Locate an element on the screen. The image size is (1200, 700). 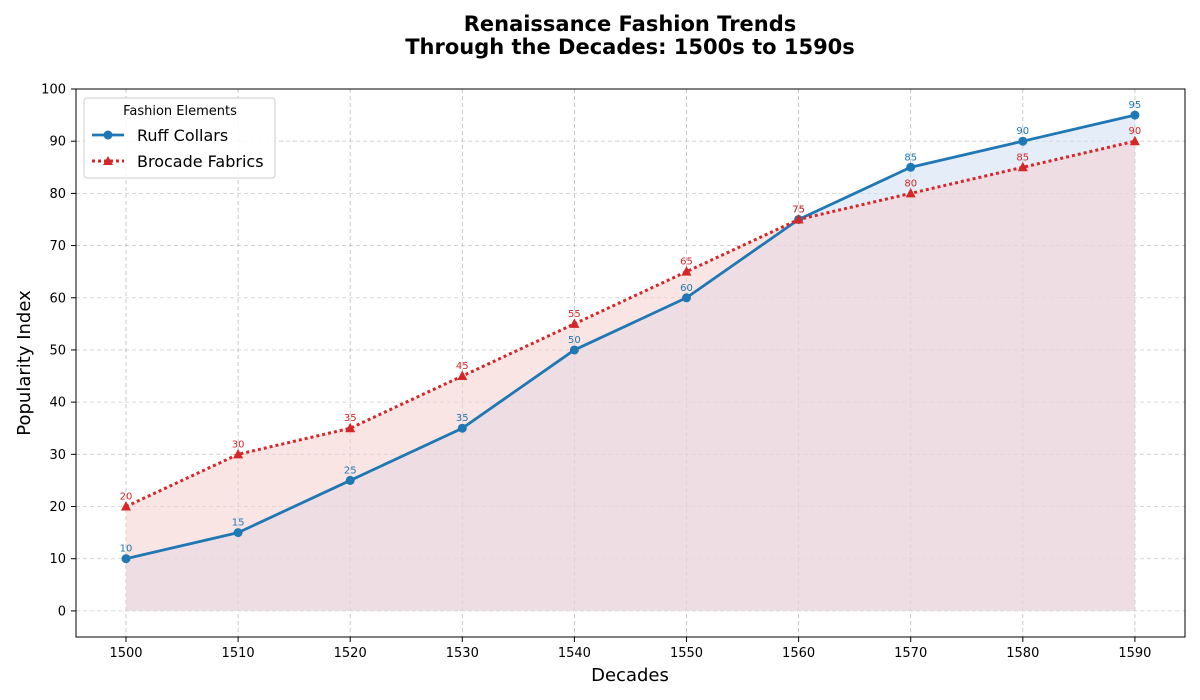
chart-title-line-2: Through the Decades: 1500s to 1590s is located at coordinates (630, 47).